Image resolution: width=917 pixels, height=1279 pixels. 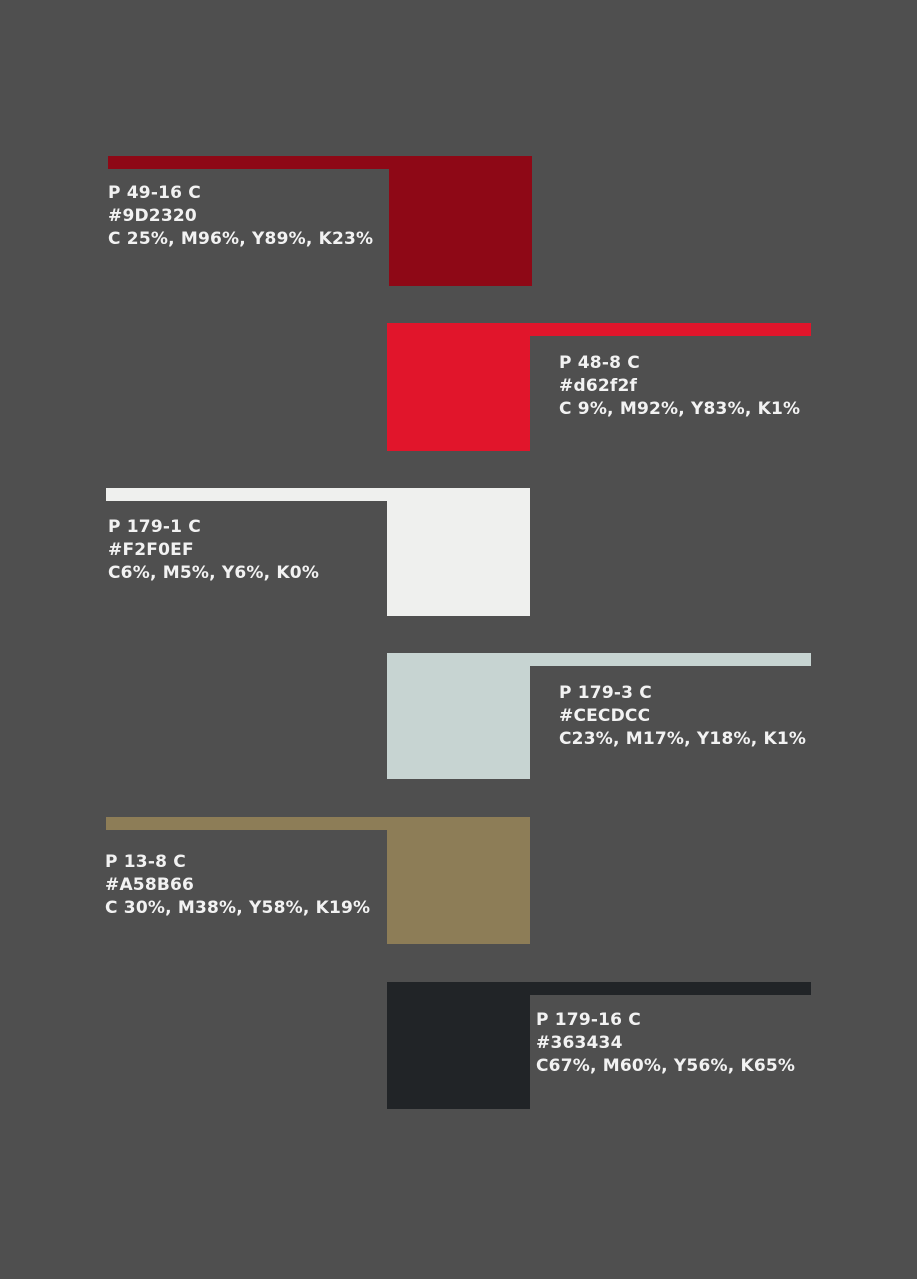 What do you see at coordinates (605, 693) in the screenshot?
I see `pantone-code: P 179-3 C` at bounding box center [605, 693].